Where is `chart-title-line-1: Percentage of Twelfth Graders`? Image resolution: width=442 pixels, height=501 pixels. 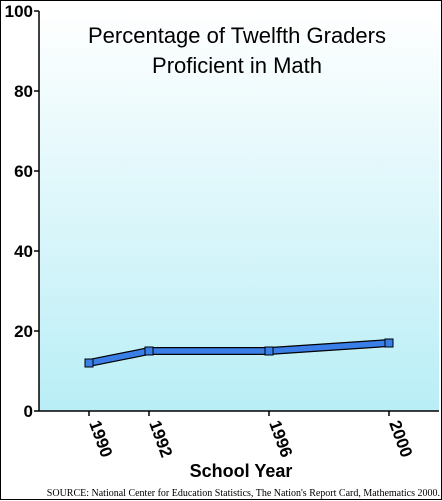 chart-title-line-1: Percentage of Twelfth Graders is located at coordinates (237, 35).